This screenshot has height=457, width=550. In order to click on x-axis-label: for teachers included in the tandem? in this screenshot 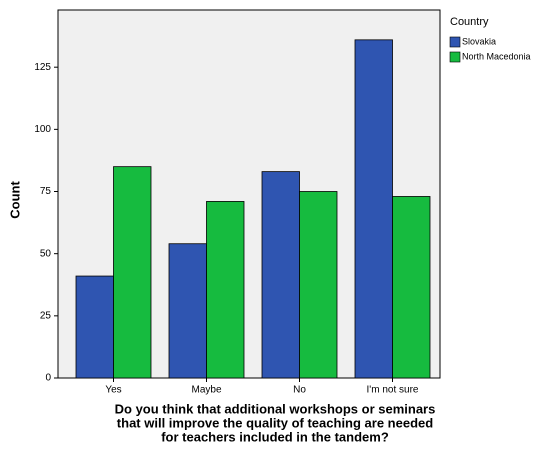, I will do `click(275, 436)`.